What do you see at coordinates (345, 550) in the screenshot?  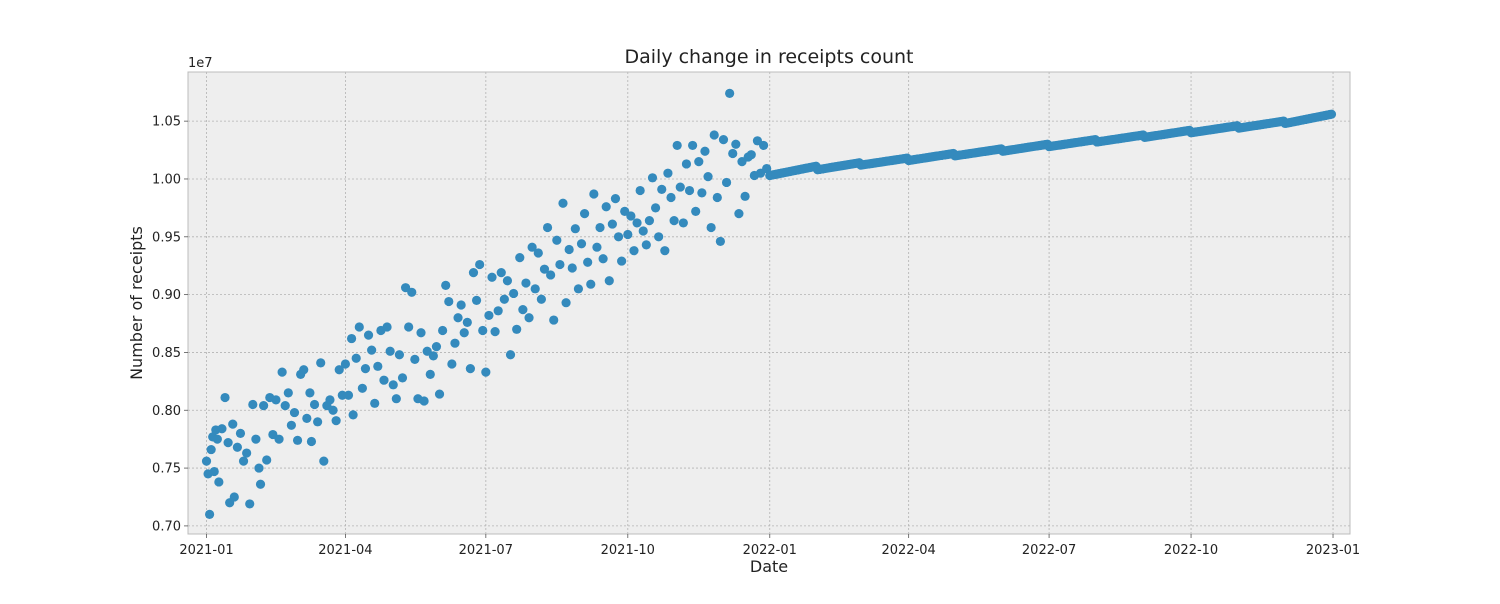 I see `x-tick-label: 2021-04` at bounding box center [345, 550].